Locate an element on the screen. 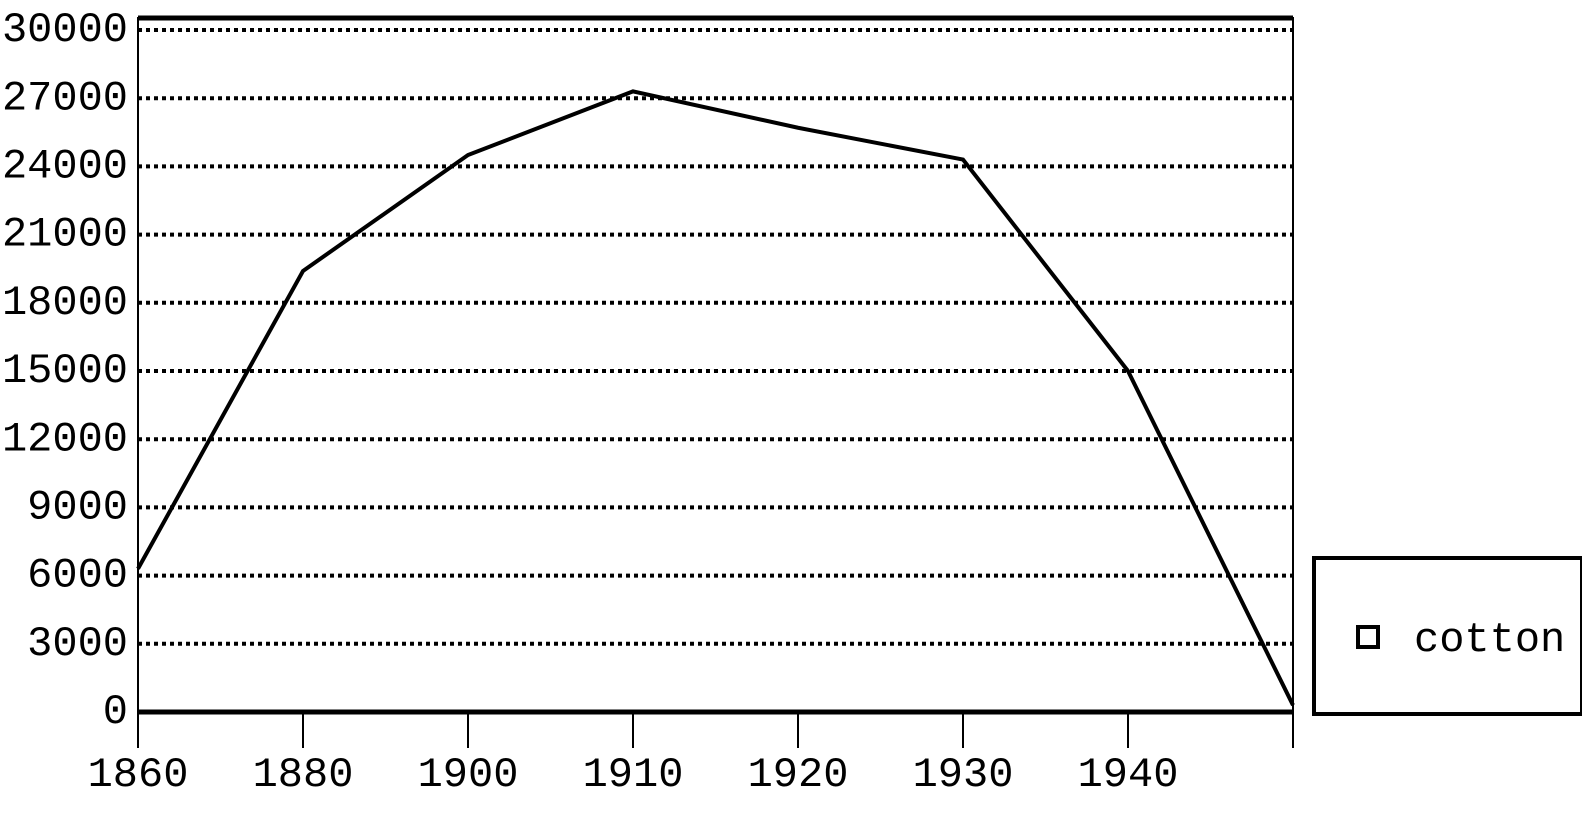  x-tick-label: 1860 is located at coordinates (138, 775).